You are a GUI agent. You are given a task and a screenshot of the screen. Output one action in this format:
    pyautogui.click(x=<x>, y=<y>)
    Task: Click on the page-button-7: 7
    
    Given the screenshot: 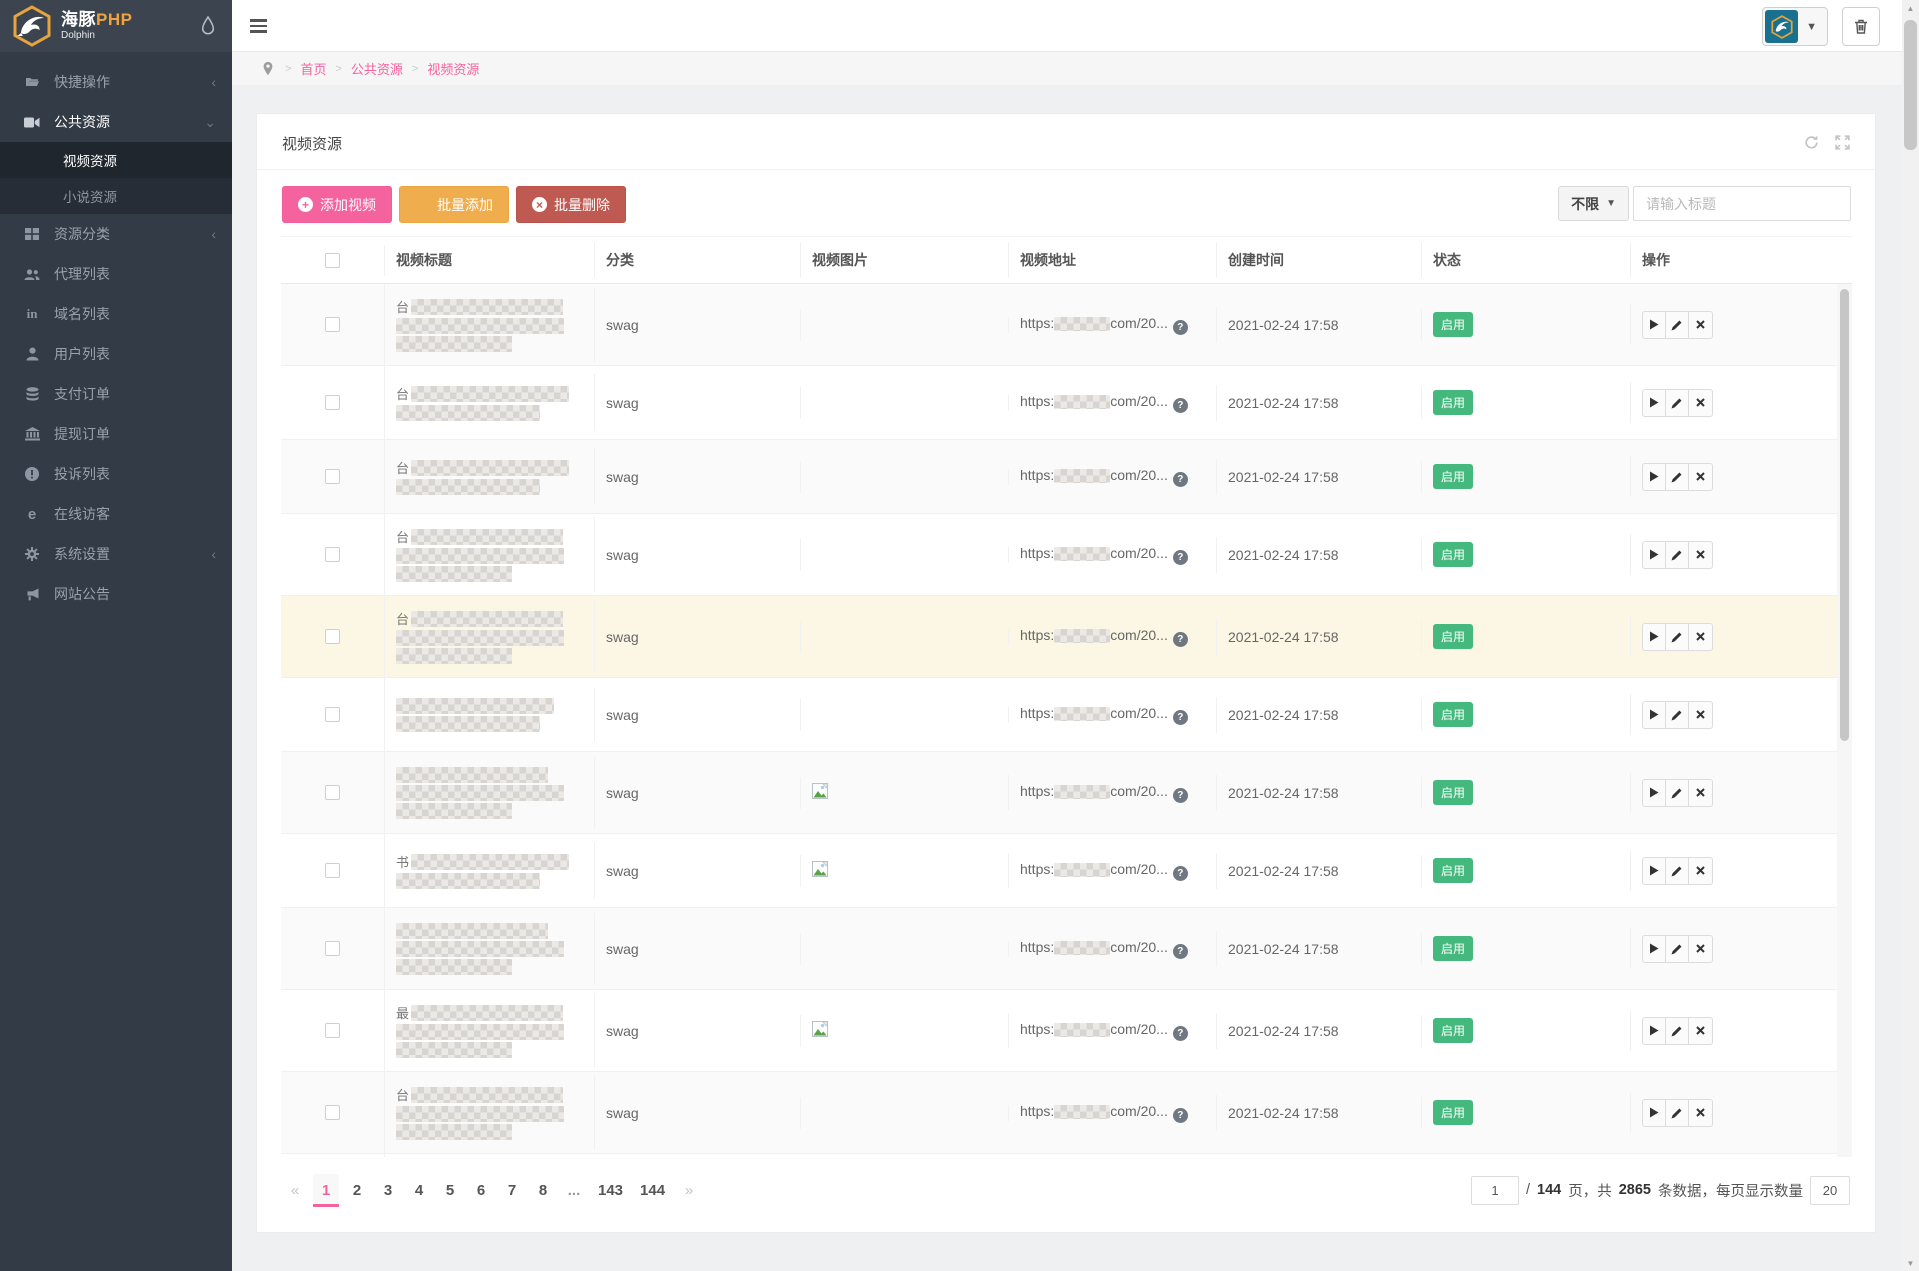 What is the action you would take?
    pyautogui.click(x=512, y=1190)
    